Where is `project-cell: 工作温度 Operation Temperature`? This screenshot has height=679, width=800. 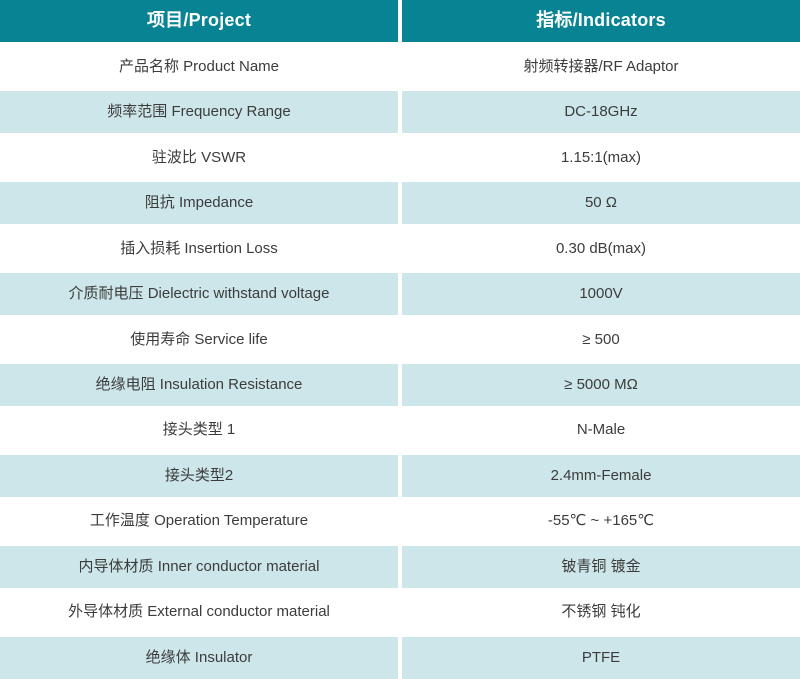 project-cell: 工作温度 Operation Temperature is located at coordinates (199, 521).